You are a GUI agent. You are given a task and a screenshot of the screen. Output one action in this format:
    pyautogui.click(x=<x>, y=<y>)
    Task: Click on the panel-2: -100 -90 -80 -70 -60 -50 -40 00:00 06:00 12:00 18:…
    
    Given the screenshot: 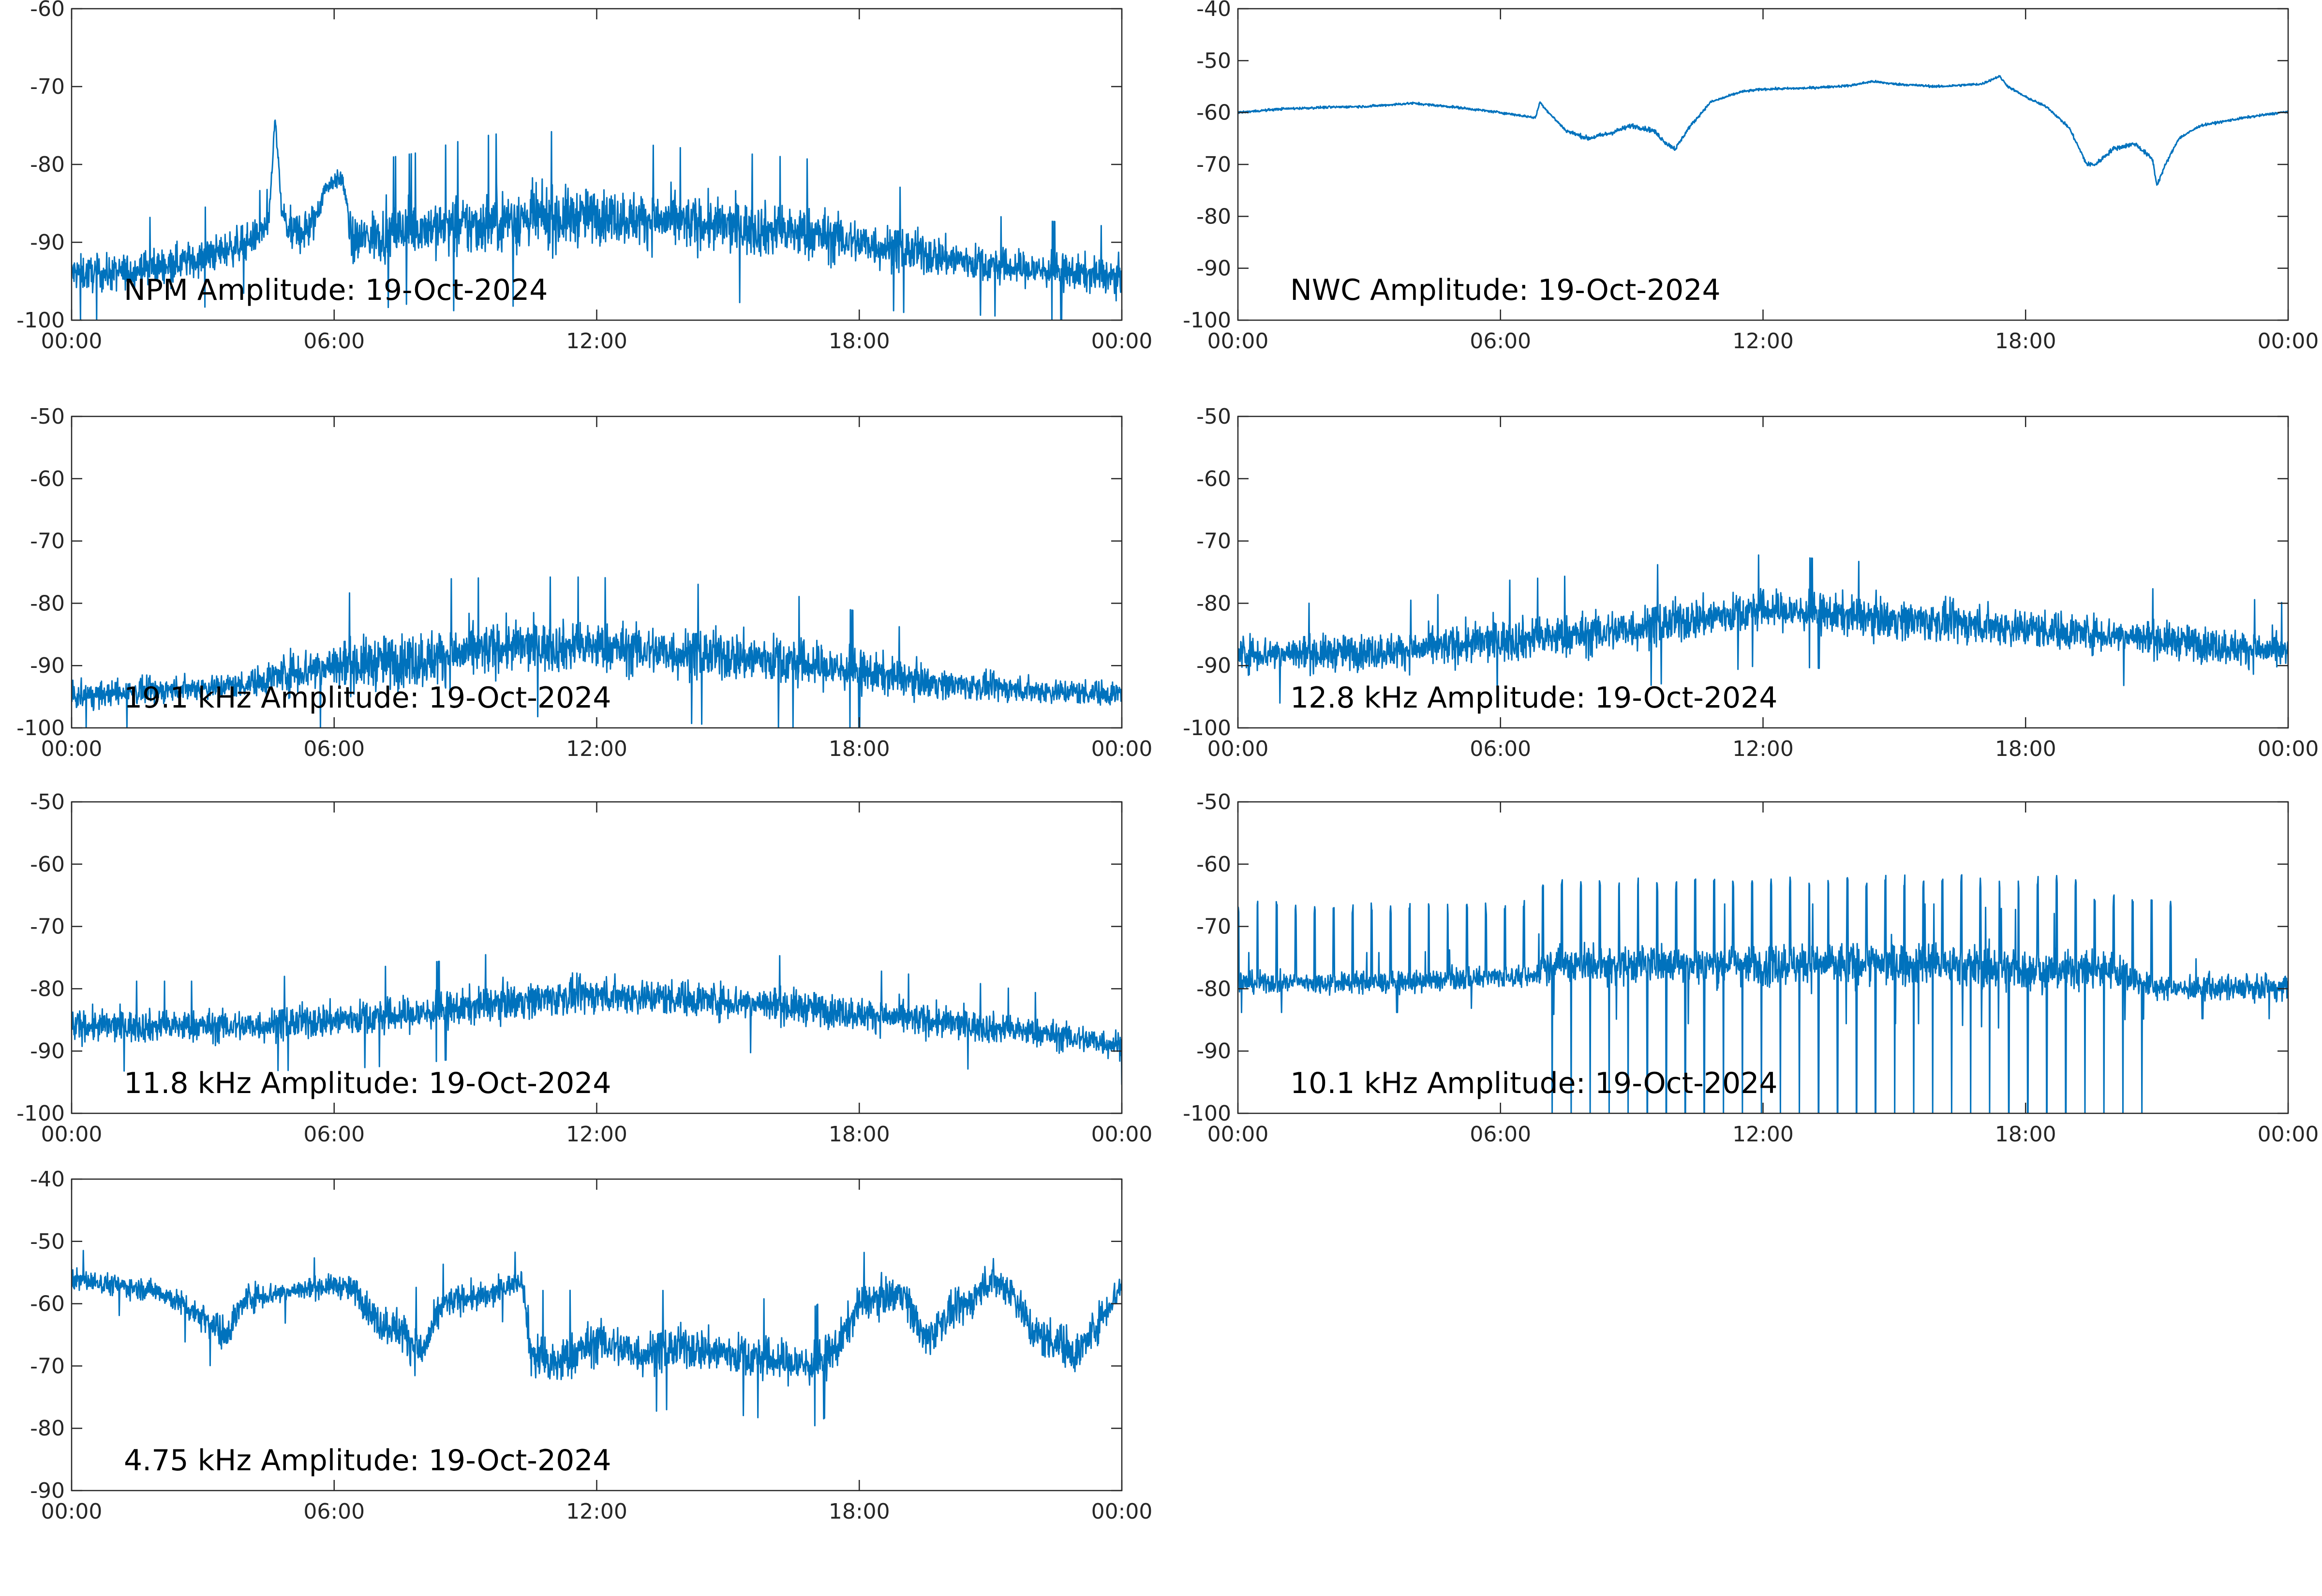 What is the action you would take?
    pyautogui.click(x=1751, y=177)
    